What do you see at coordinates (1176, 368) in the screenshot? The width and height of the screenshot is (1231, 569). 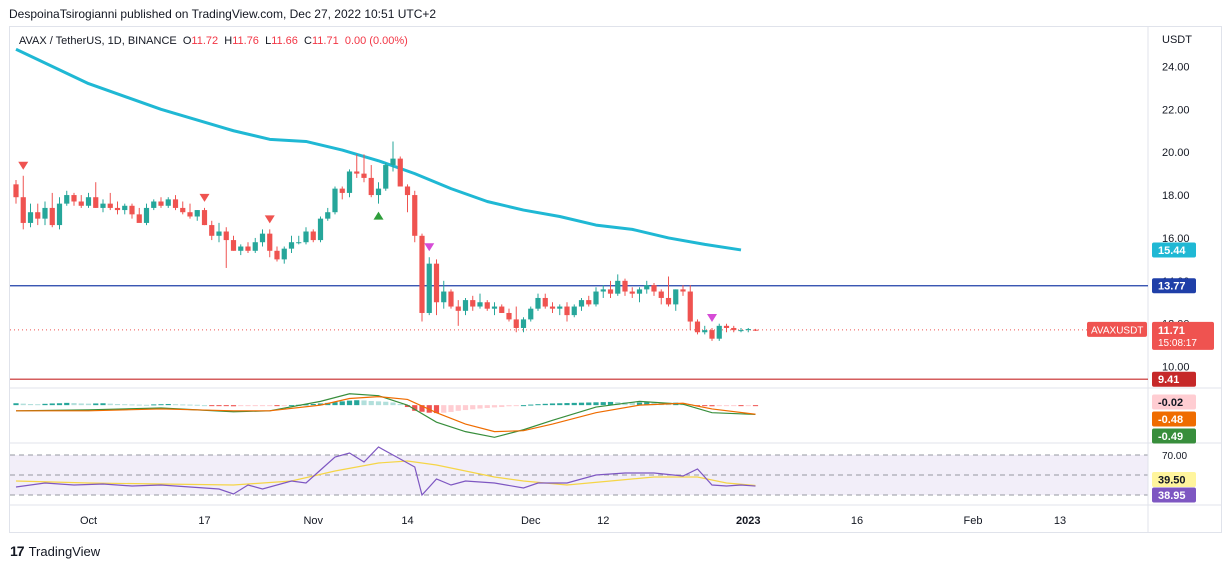 I see `price-tick-label: 10.00` at bounding box center [1176, 368].